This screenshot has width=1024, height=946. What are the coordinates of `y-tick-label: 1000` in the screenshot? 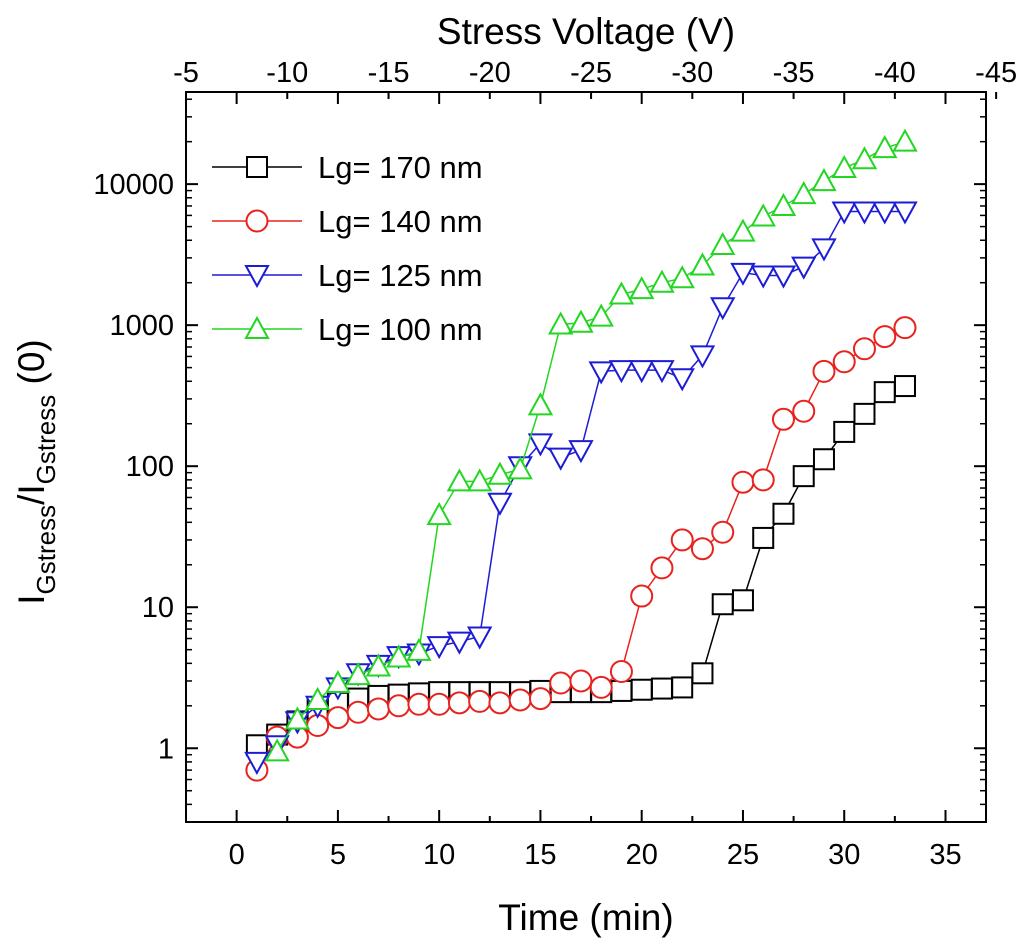 It's located at (141, 326).